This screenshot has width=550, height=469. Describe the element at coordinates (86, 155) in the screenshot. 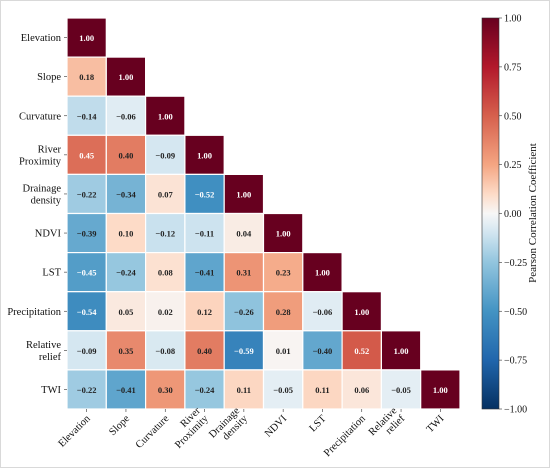

I see `cell-value-label: 0.45` at that location.